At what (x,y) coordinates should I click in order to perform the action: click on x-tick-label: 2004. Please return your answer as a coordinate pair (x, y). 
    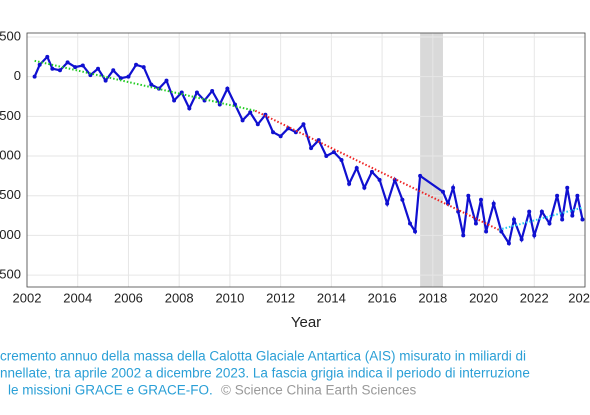
    Looking at the image, I should click on (77, 297).